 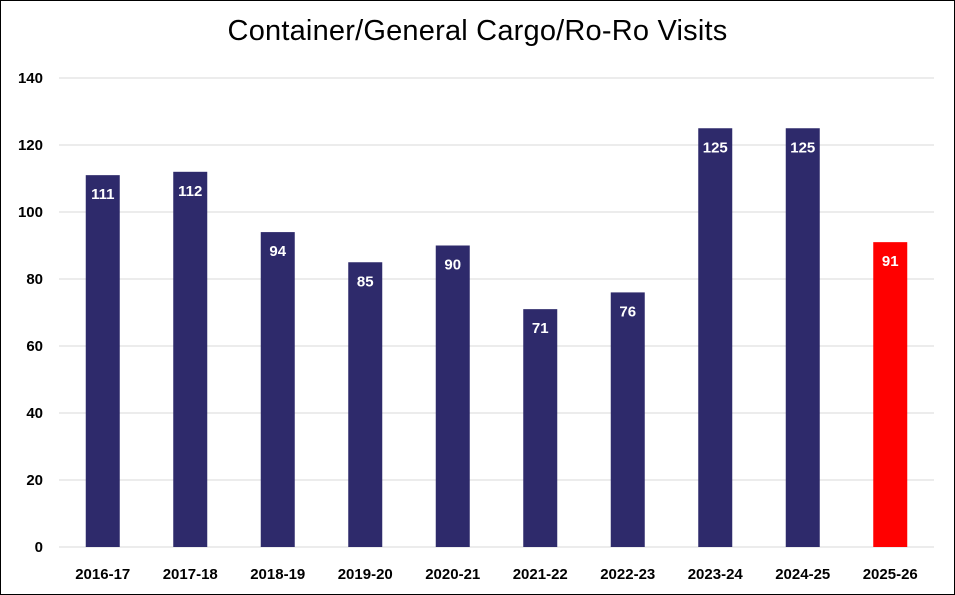 What do you see at coordinates (102, 194) in the screenshot?
I see `data-label-2016-17: 111` at bounding box center [102, 194].